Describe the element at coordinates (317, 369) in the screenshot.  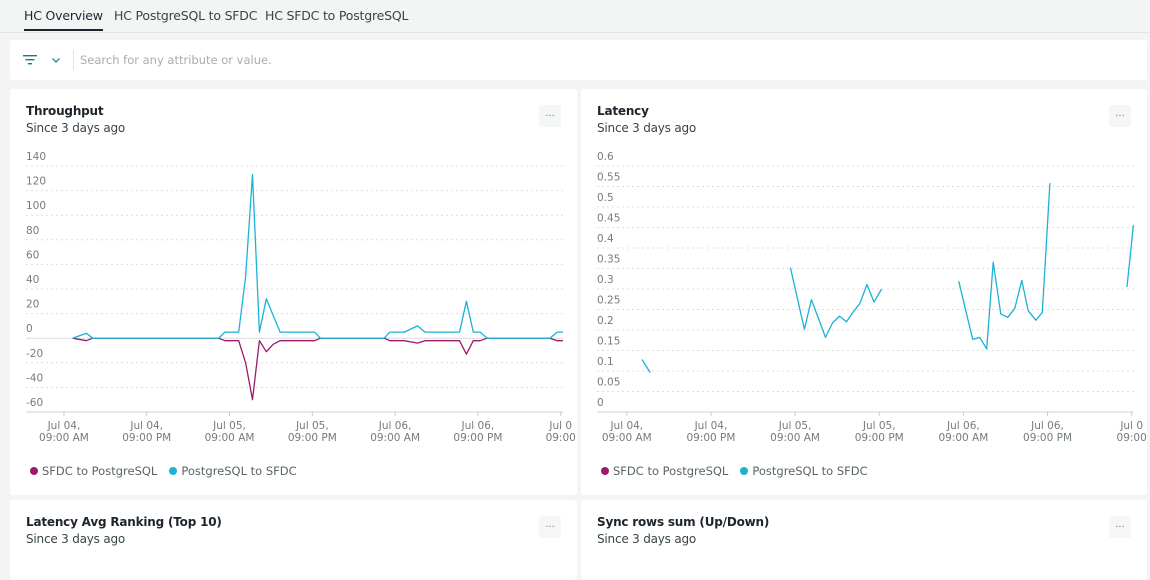
I see `series-line-sfdc-to-postgresql` at that location.